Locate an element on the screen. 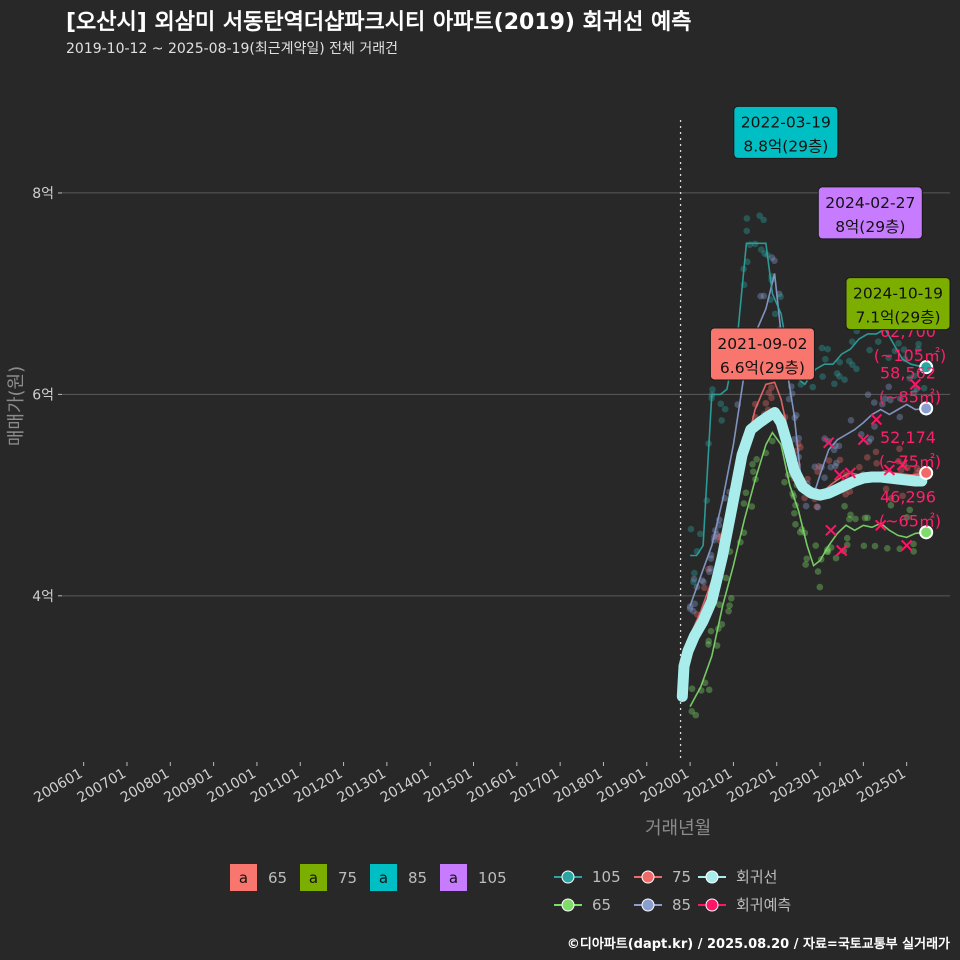  legend-key-label: 회귀선 is located at coordinates (756, 877).